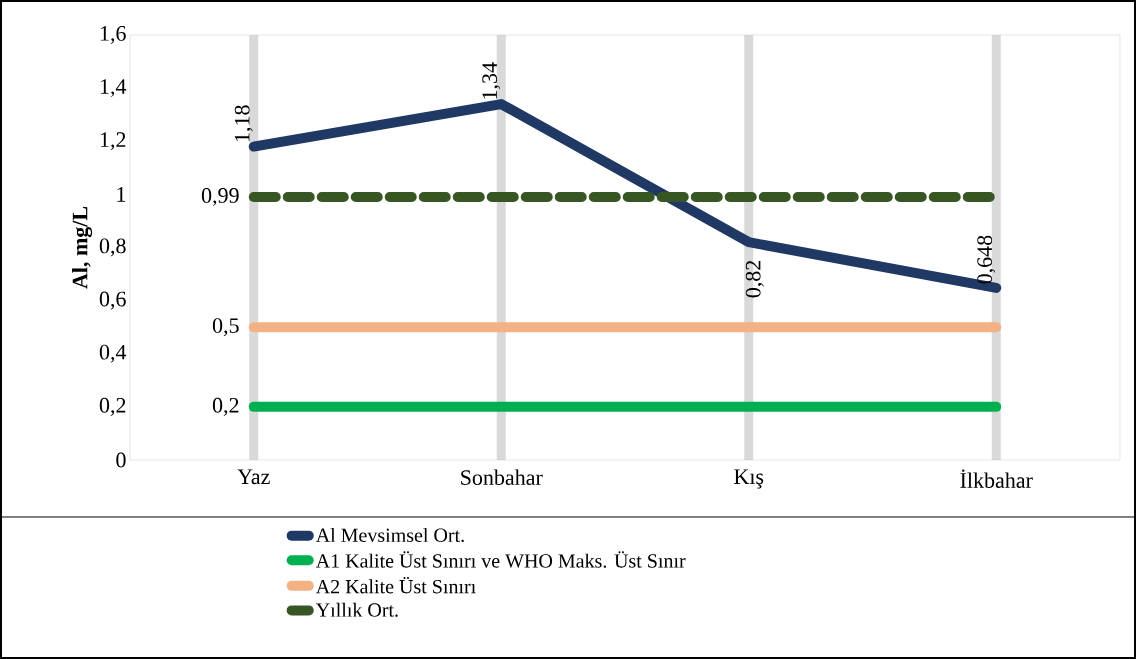  I want to click on legend-label: A2 Kalite Üst Sınırı, so click(395, 585).